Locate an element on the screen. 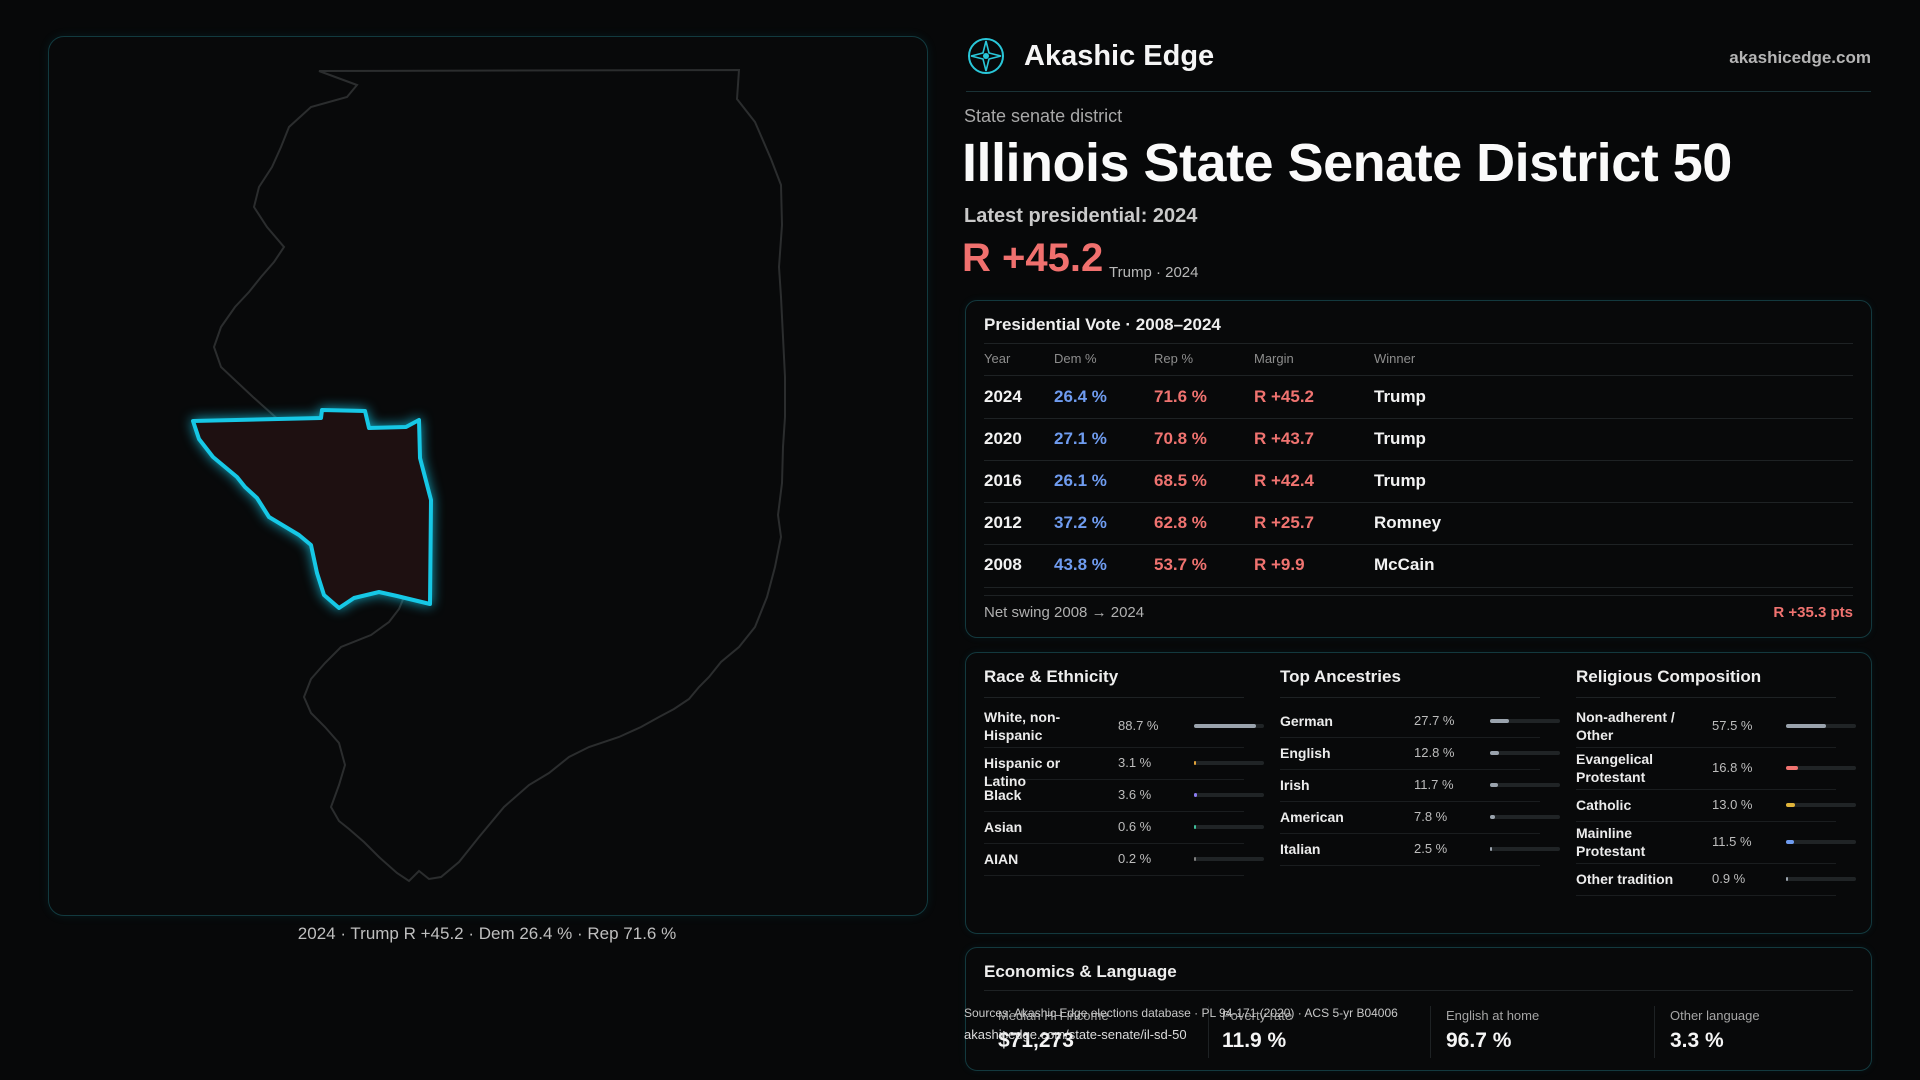 The height and width of the screenshot is (1080, 1920). list-item: Other tradition 0.9 % is located at coordinates (1716, 879).